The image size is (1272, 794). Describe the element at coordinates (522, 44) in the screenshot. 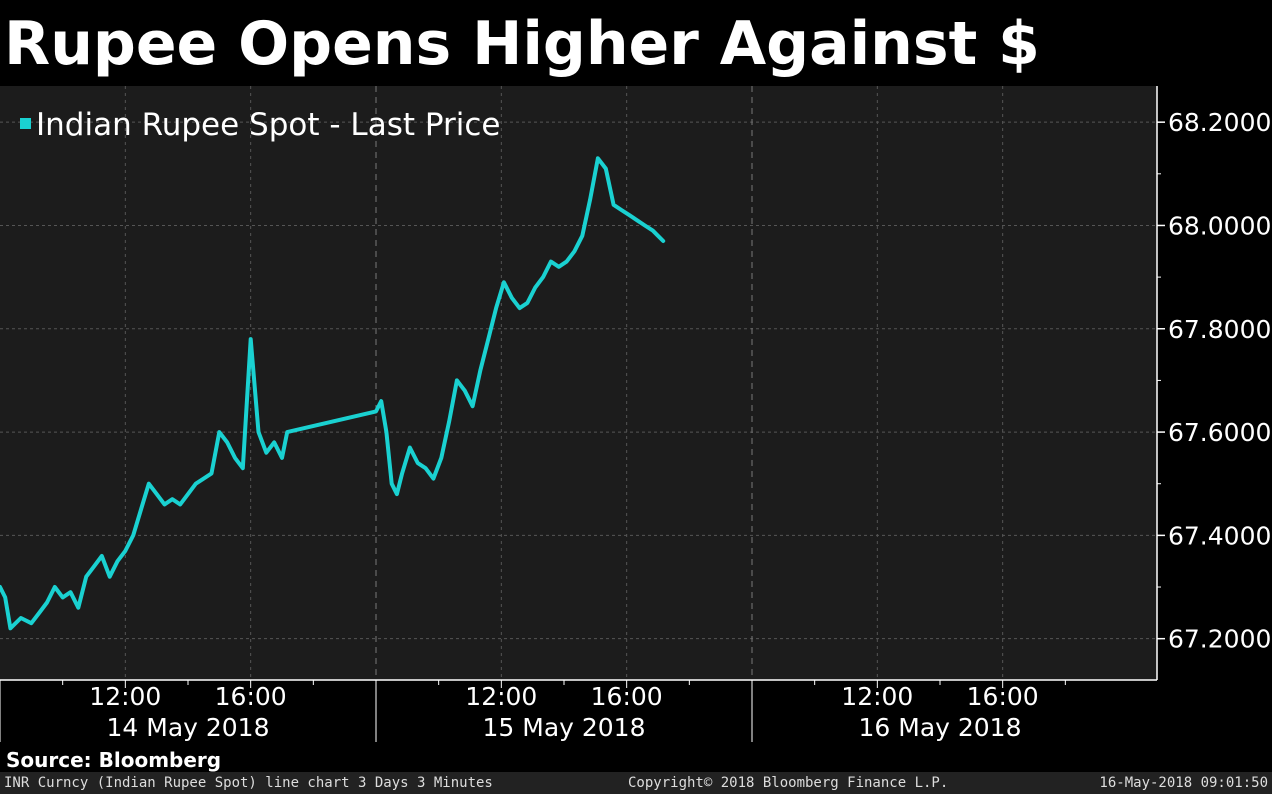

I see `chart-title: Rupee Opens Higher Against $` at that location.